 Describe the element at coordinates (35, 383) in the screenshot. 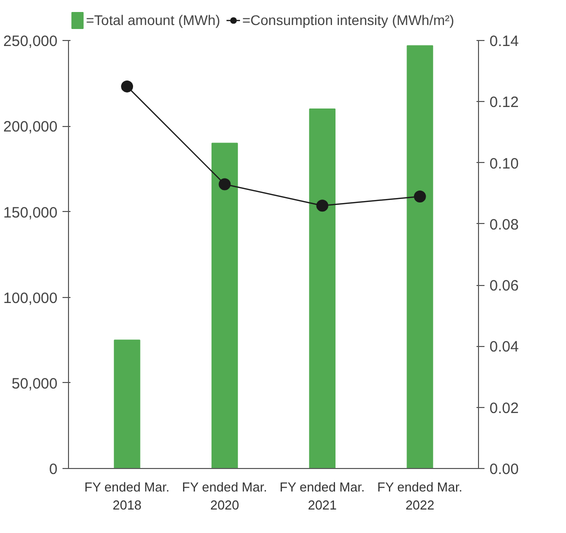

I see `y-tick-label: 50,000` at that location.